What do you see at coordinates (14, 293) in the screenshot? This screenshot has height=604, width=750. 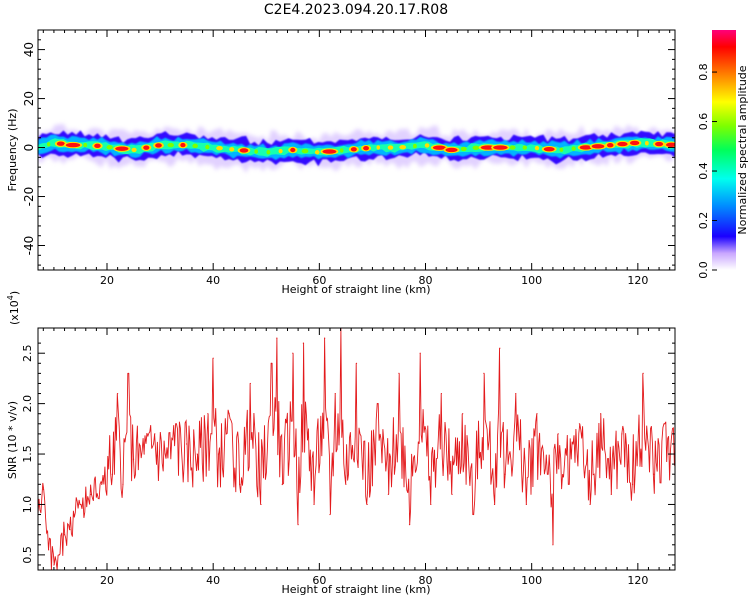 I see `snr-exponent-close: )` at bounding box center [14, 293].